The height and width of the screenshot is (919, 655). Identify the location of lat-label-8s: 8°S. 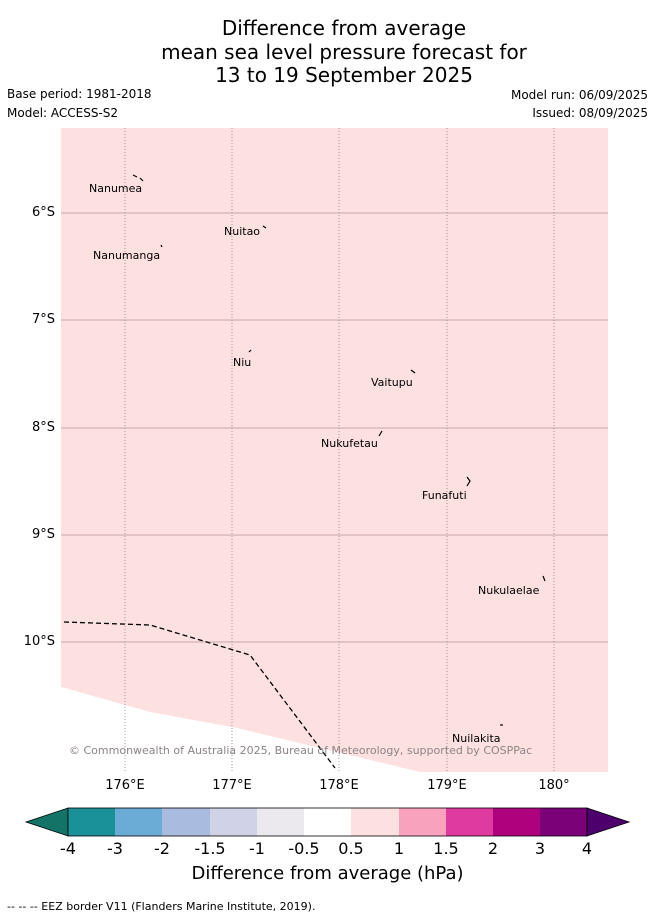
(43, 427).